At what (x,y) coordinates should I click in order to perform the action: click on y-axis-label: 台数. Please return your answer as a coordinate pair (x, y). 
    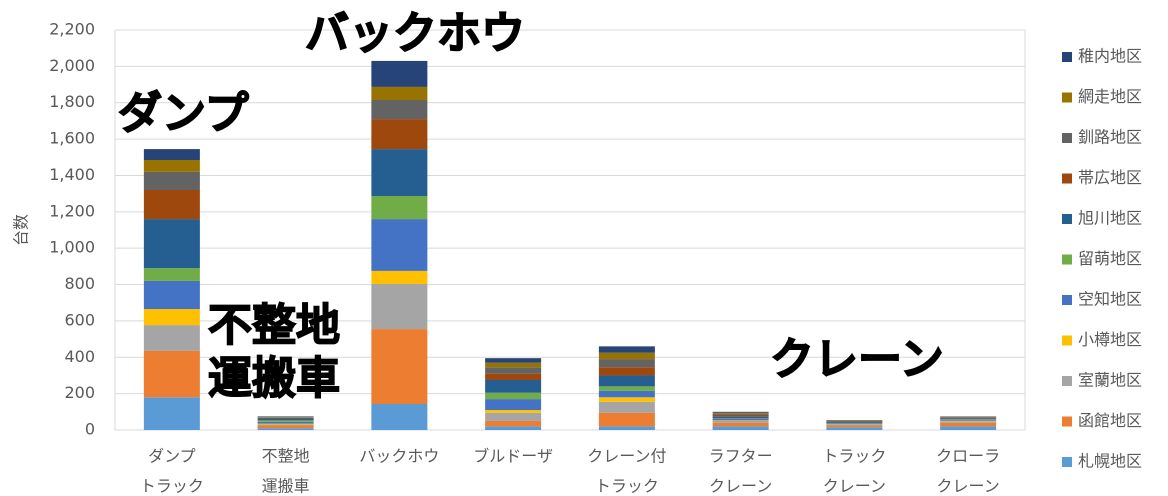
    Looking at the image, I should click on (21, 230).